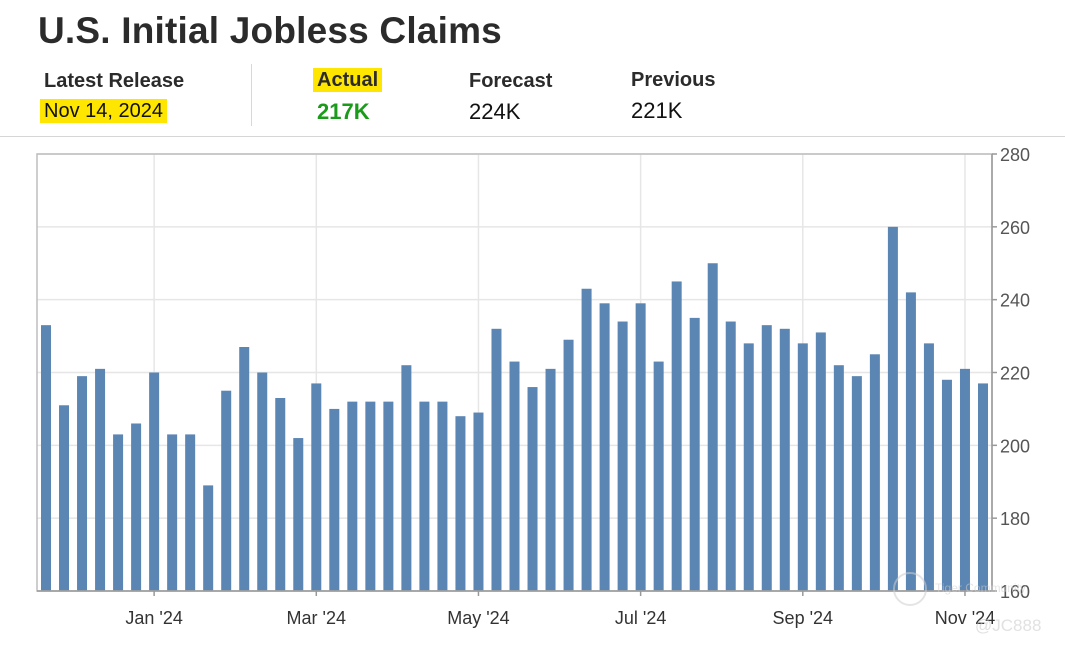 Image resolution: width=1065 pixels, height=650 pixels. What do you see at coordinates (1015, 446) in the screenshot?
I see `y-tick-label: 200` at bounding box center [1015, 446].